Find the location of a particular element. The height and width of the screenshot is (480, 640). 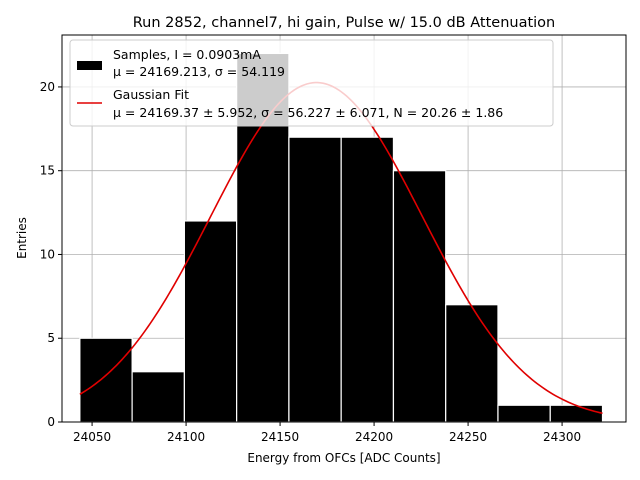

x-axis-ticks: 24050 24100 24150 24200 24250 24300 is located at coordinates (327, 433).